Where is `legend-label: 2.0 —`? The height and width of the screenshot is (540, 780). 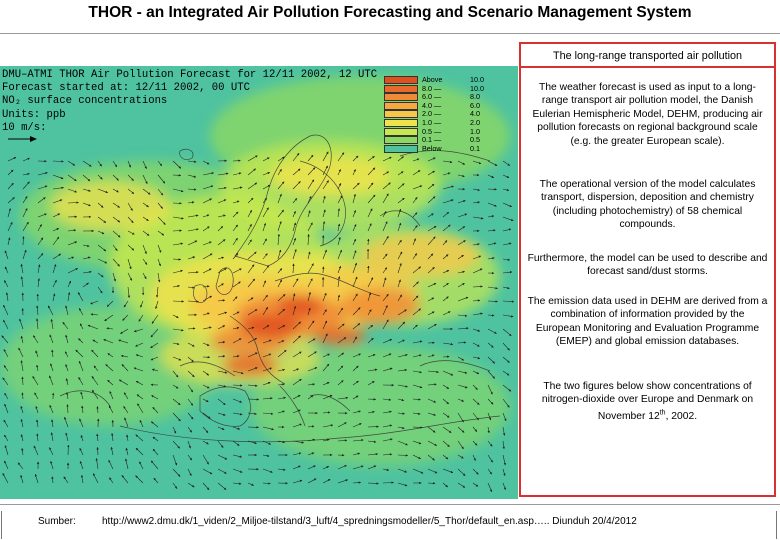 legend-label: 2.0 — is located at coordinates (432, 114).